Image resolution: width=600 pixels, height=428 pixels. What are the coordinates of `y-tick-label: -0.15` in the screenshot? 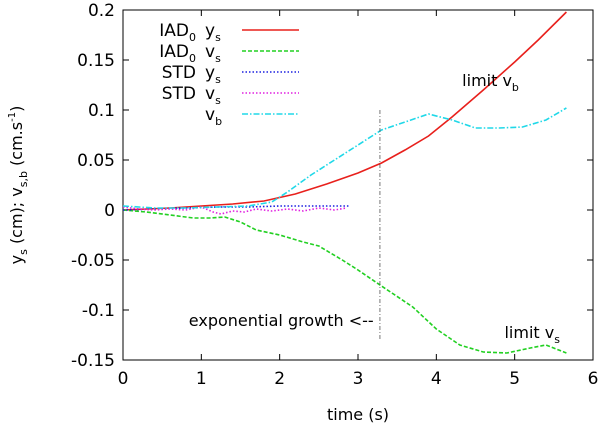 It's located at (93, 361).